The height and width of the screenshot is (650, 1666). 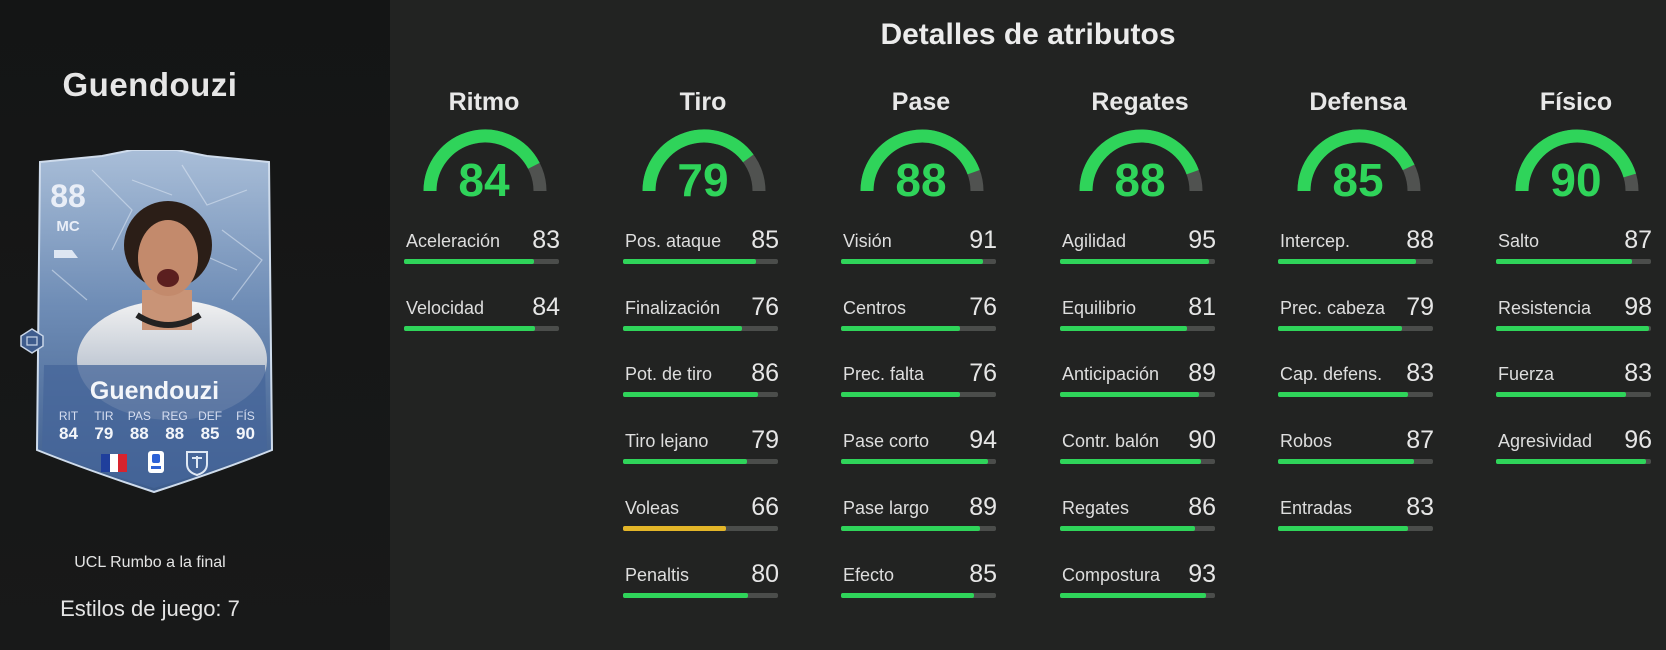 I want to click on card-stat-label: DEF, so click(x=210, y=416).